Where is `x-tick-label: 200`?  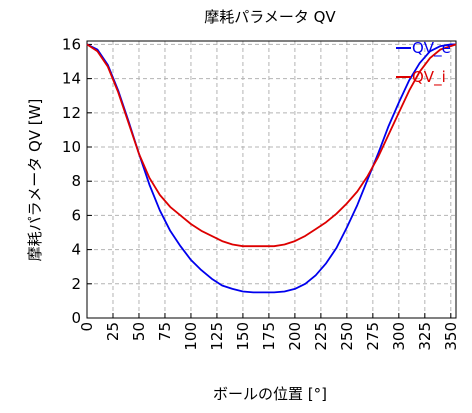 x-tick-label: 200 is located at coordinates (295, 336).